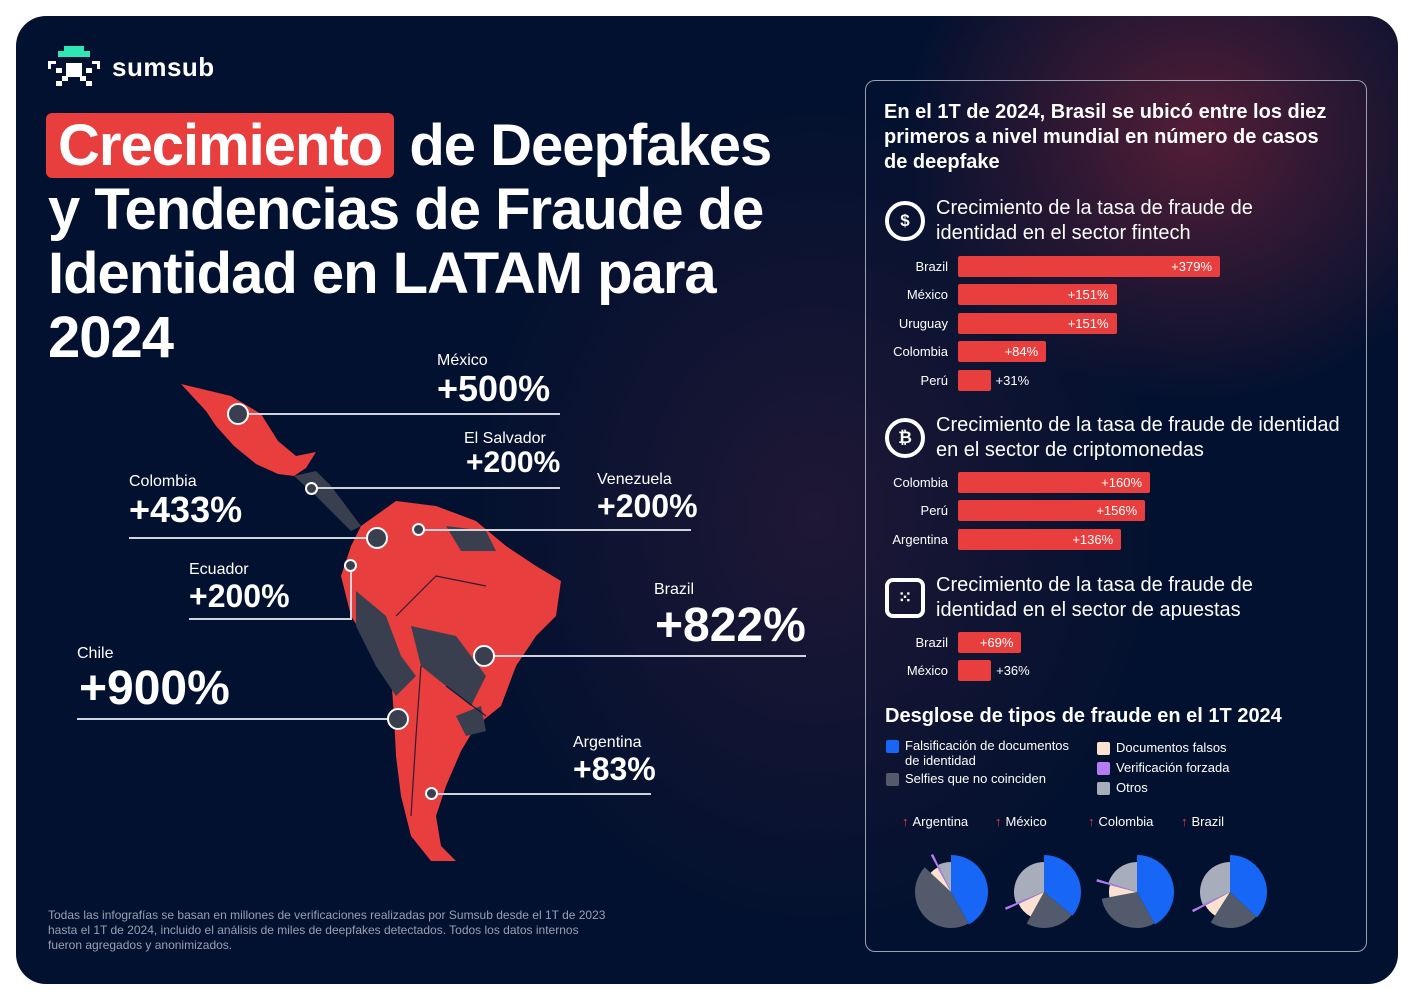  What do you see at coordinates (186, 509) in the screenshot?
I see `map-value-colombia: +433%` at bounding box center [186, 509].